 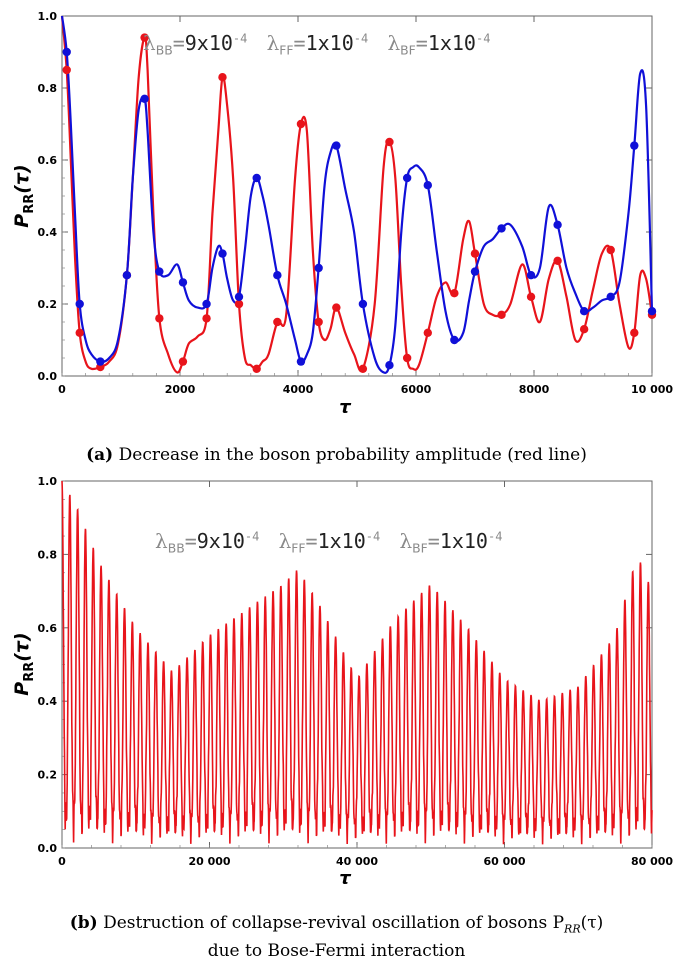 I want to click on x-tick-label: 40 000, so click(x=357, y=861).